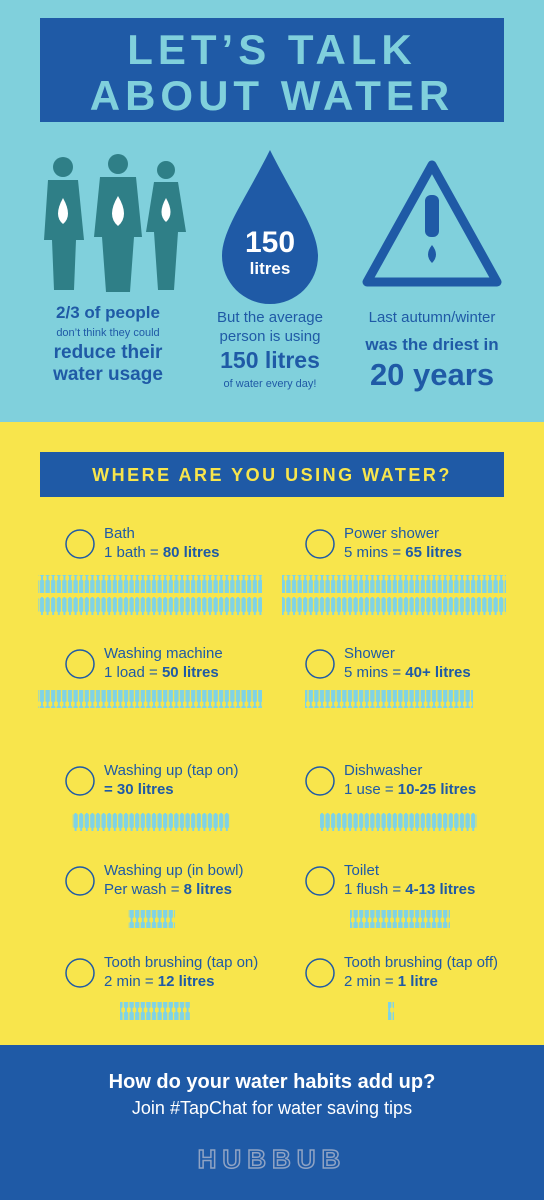 This screenshot has height=1200, width=544. Describe the element at coordinates (272, 1122) in the screenshot. I see `footer-band` at that location.